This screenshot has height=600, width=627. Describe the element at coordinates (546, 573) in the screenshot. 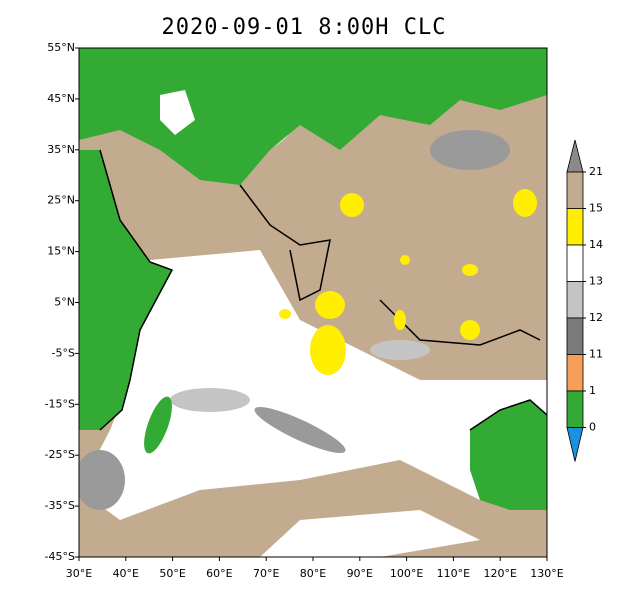

I see `x-tick-label: 130°E` at that location.